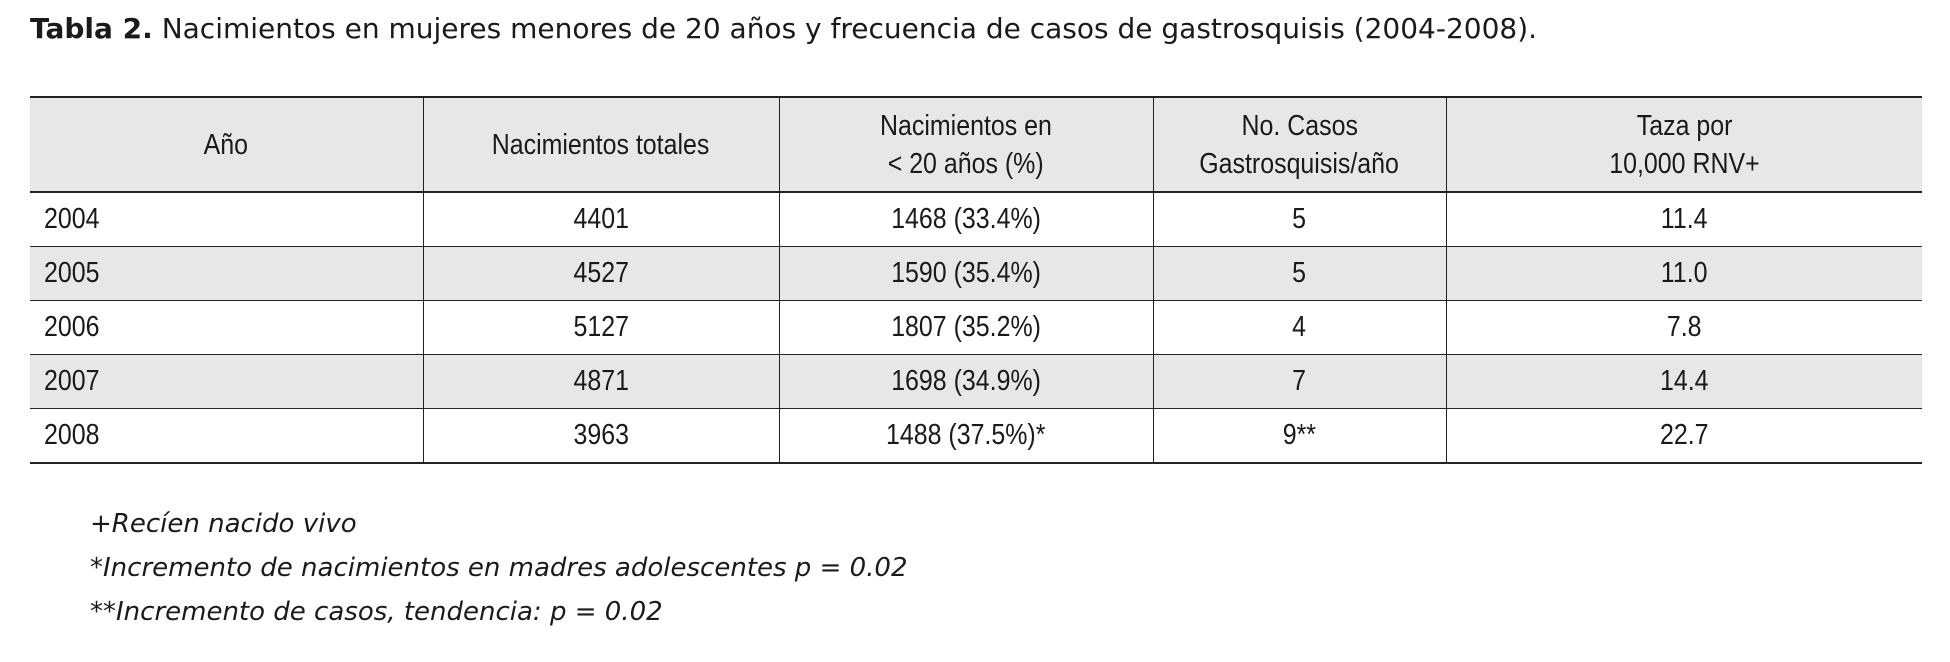 The height and width of the screenshot is (662, 1950). I want to click on table-row: 2007 4871 1698 (34.9%) 7 14.4, so click(976, 381).